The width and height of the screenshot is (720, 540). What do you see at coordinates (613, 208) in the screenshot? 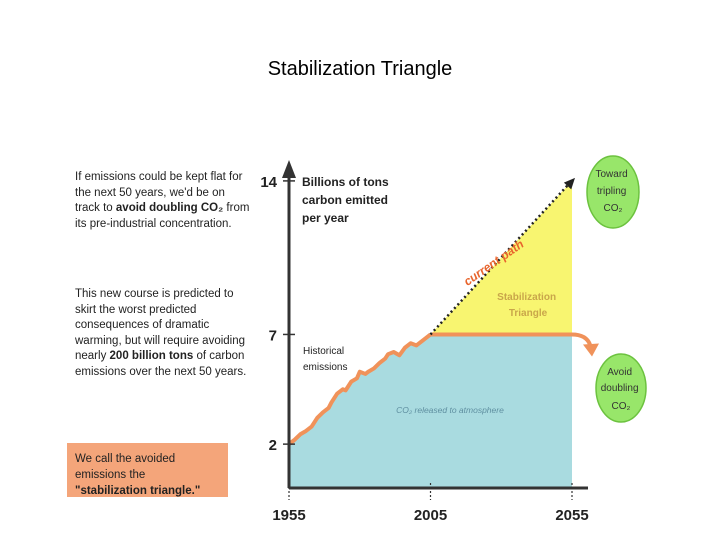
I see `tripling-bubble-line-3: CO₂` at bounding box center [613, 208].